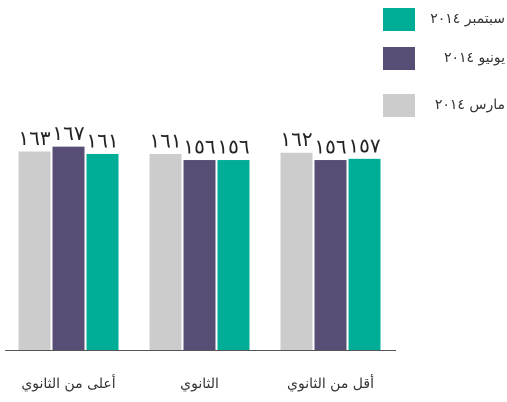  I want to click on data-label: ١٥٧, so click(364, 145).